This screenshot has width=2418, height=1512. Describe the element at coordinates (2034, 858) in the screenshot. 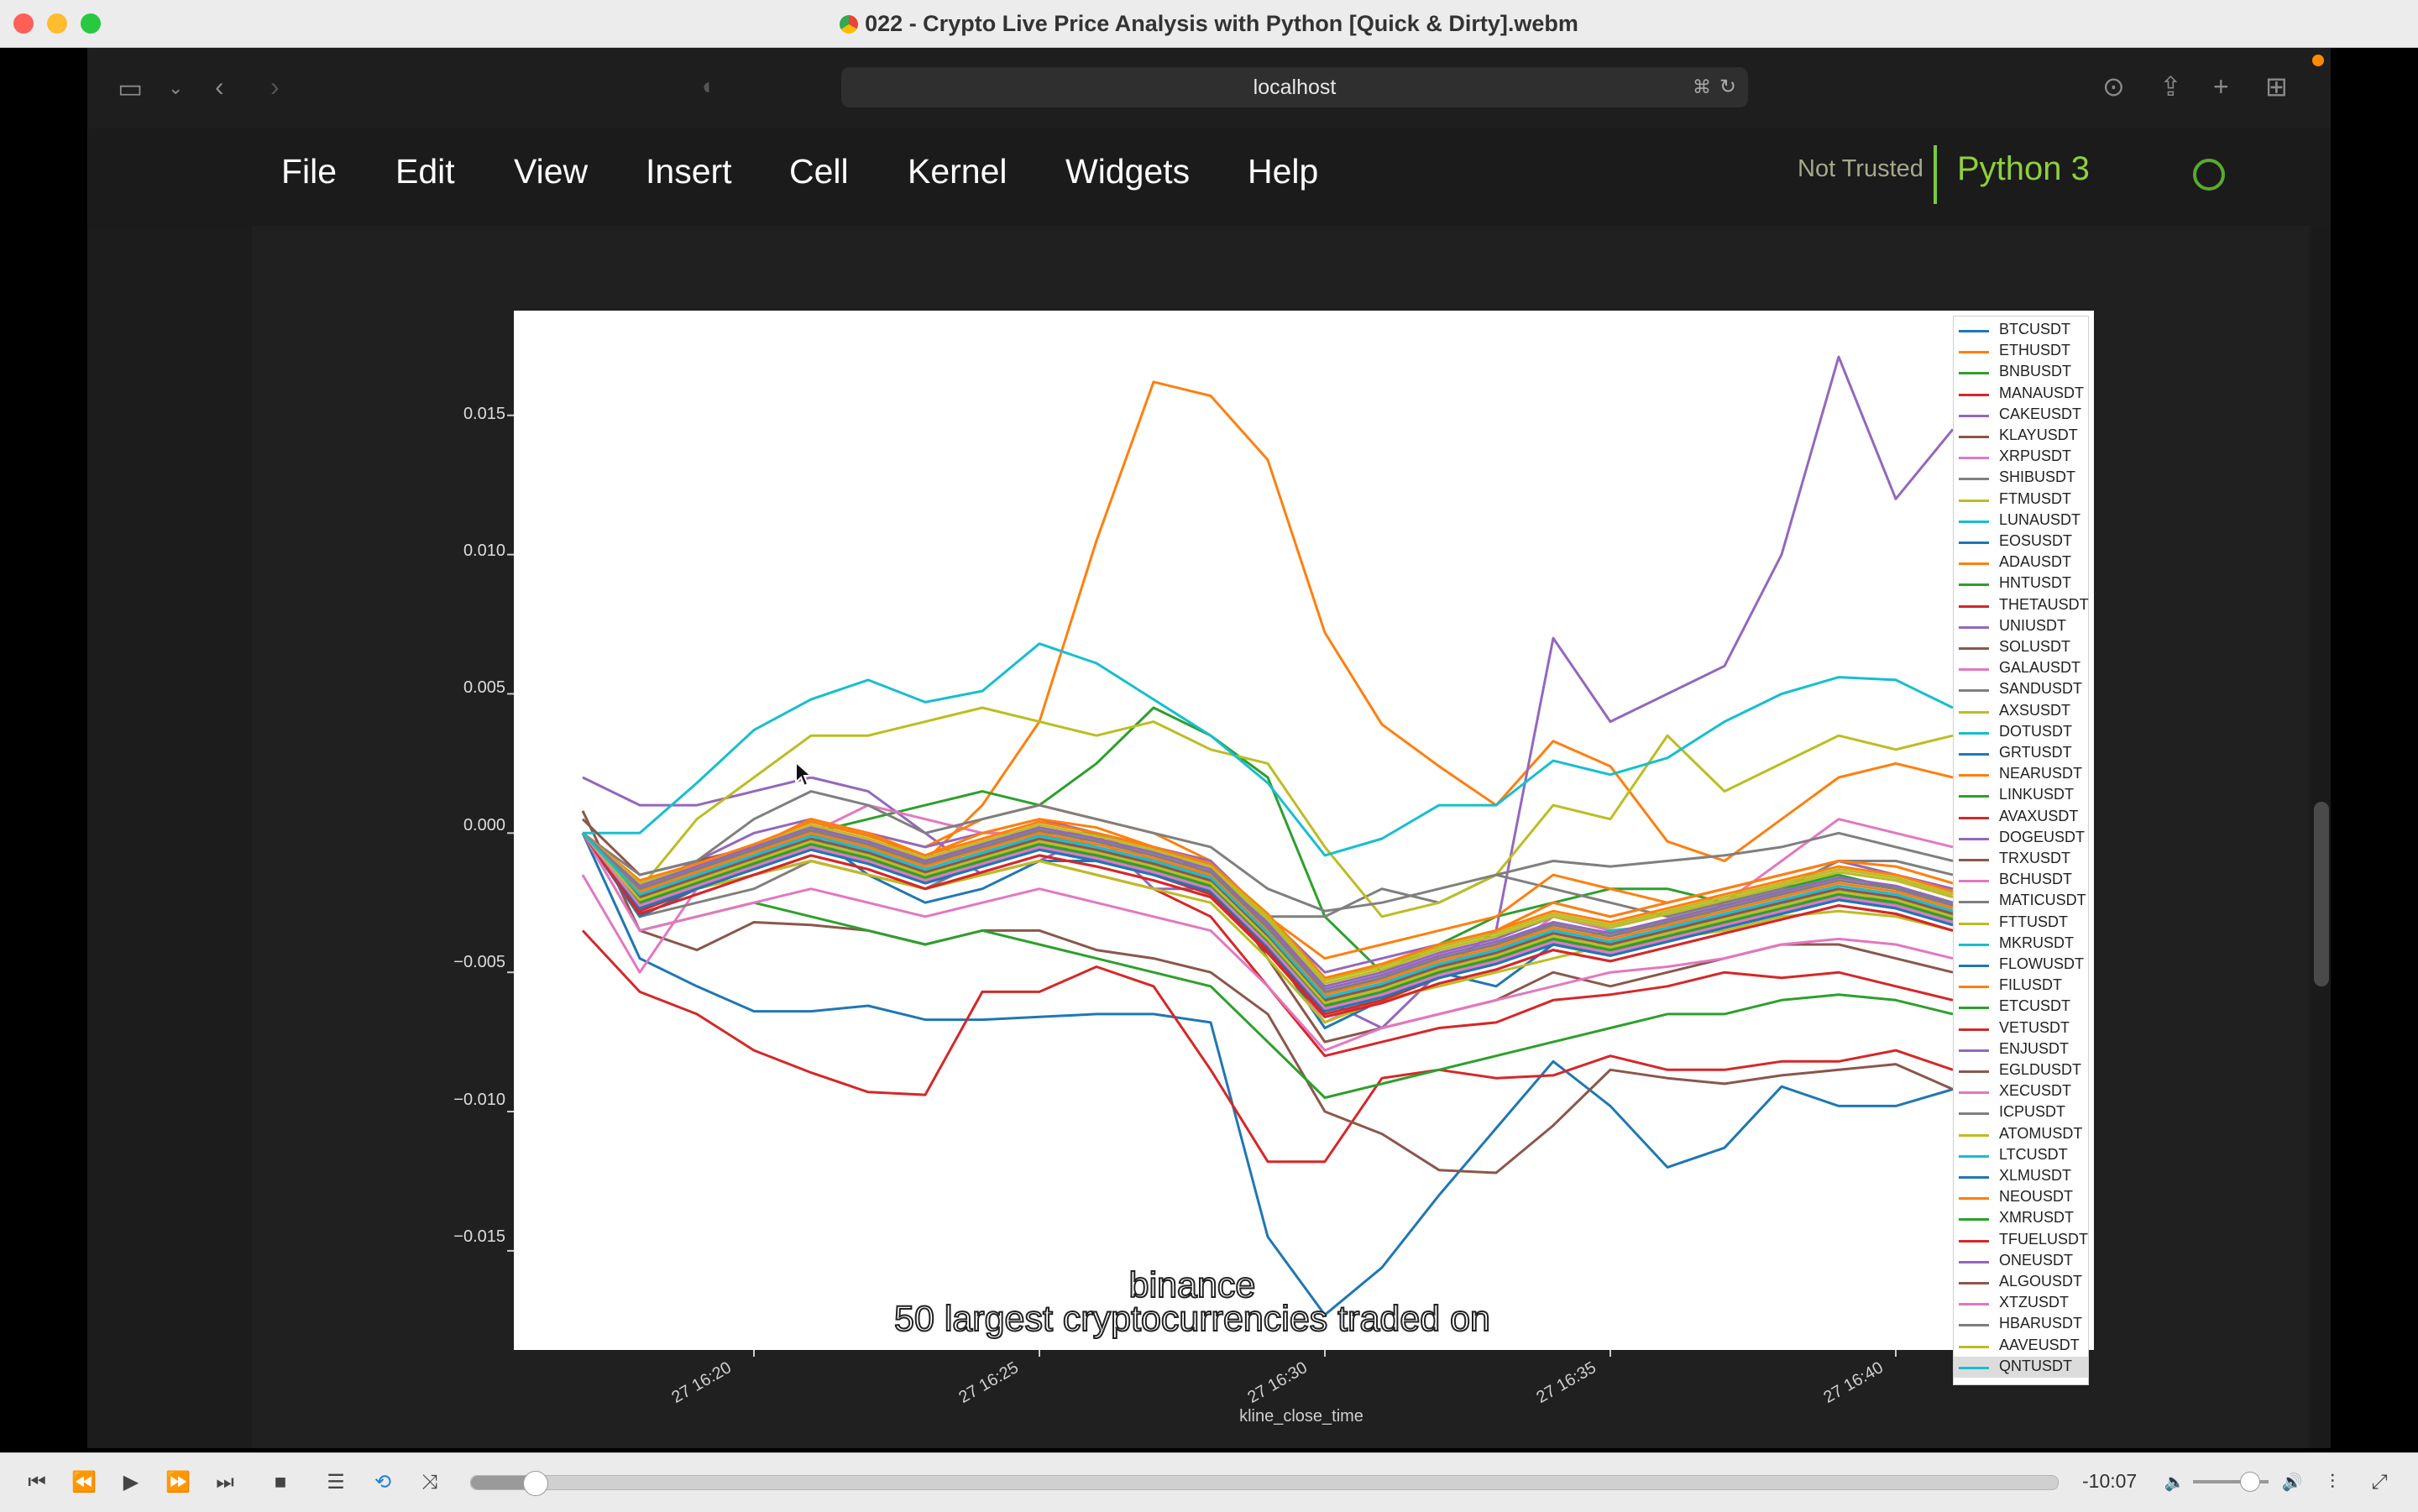

I see `legend-label: TRXUSDT` at that location.